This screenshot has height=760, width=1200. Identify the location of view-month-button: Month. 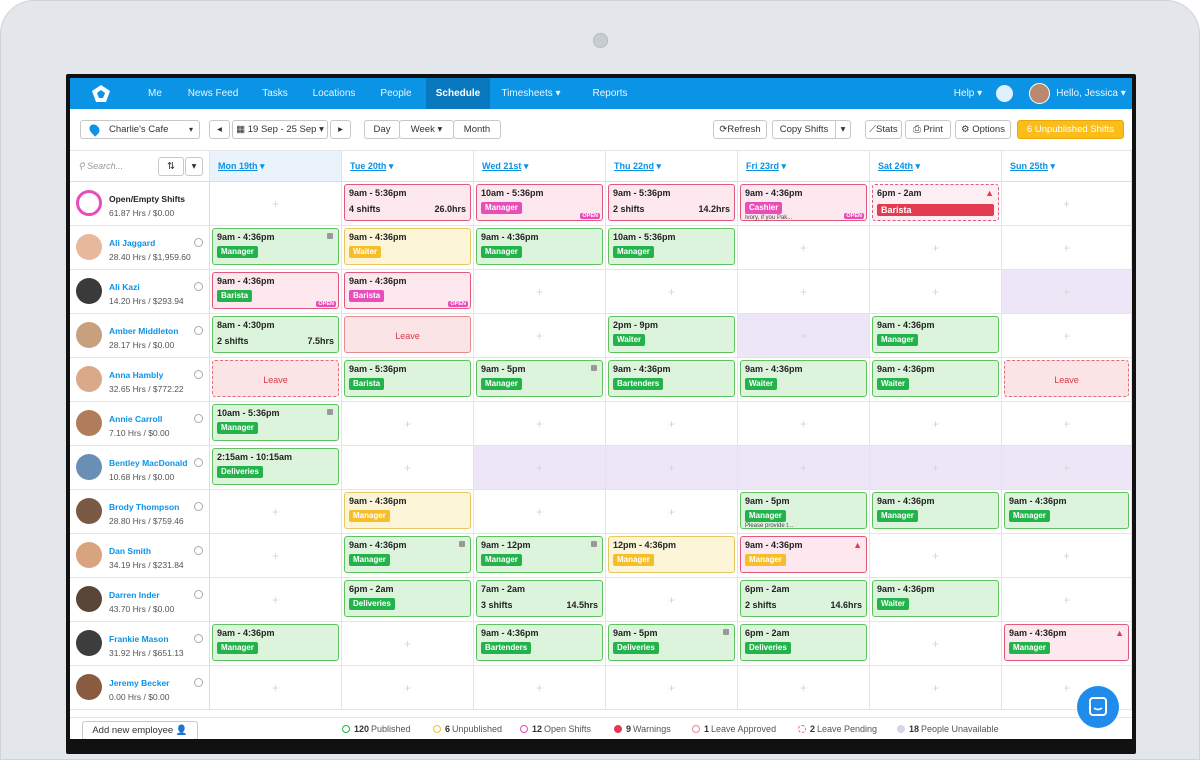
(477, 129).